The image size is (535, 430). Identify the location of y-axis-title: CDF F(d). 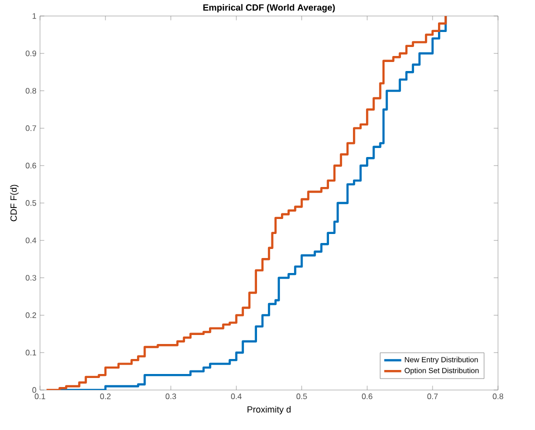
(14, 203).